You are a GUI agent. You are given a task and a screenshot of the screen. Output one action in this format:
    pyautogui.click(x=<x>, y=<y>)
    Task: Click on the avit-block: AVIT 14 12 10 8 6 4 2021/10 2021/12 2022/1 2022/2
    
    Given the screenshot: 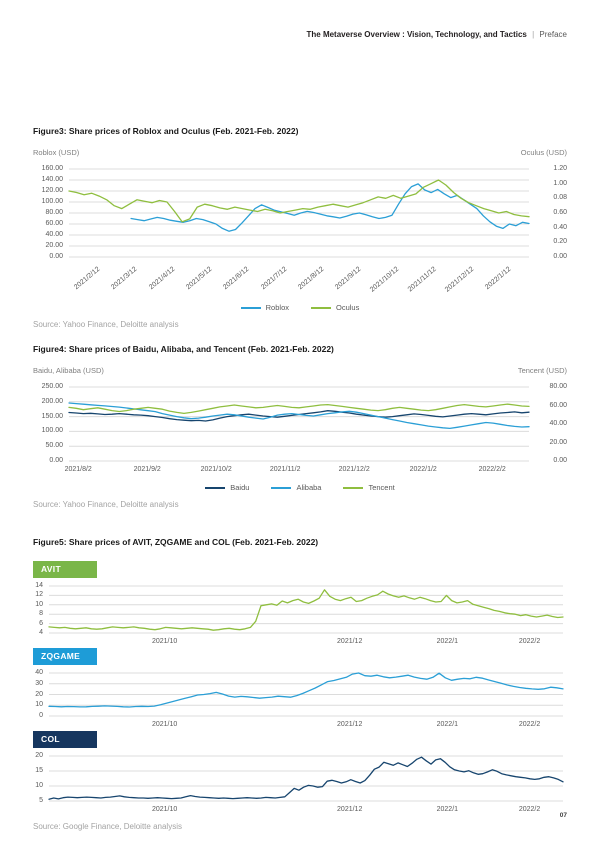 What is the action you would take?
    pyautogui.click(x=300, y=602)
    